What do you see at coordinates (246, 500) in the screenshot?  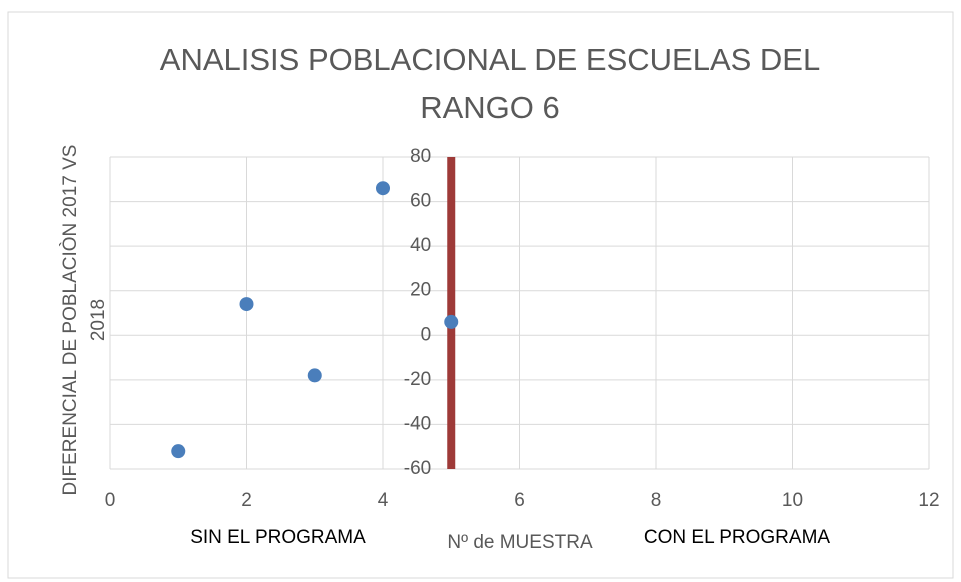 I see `x-tick-label: 2` at bounding box center [246, 500].